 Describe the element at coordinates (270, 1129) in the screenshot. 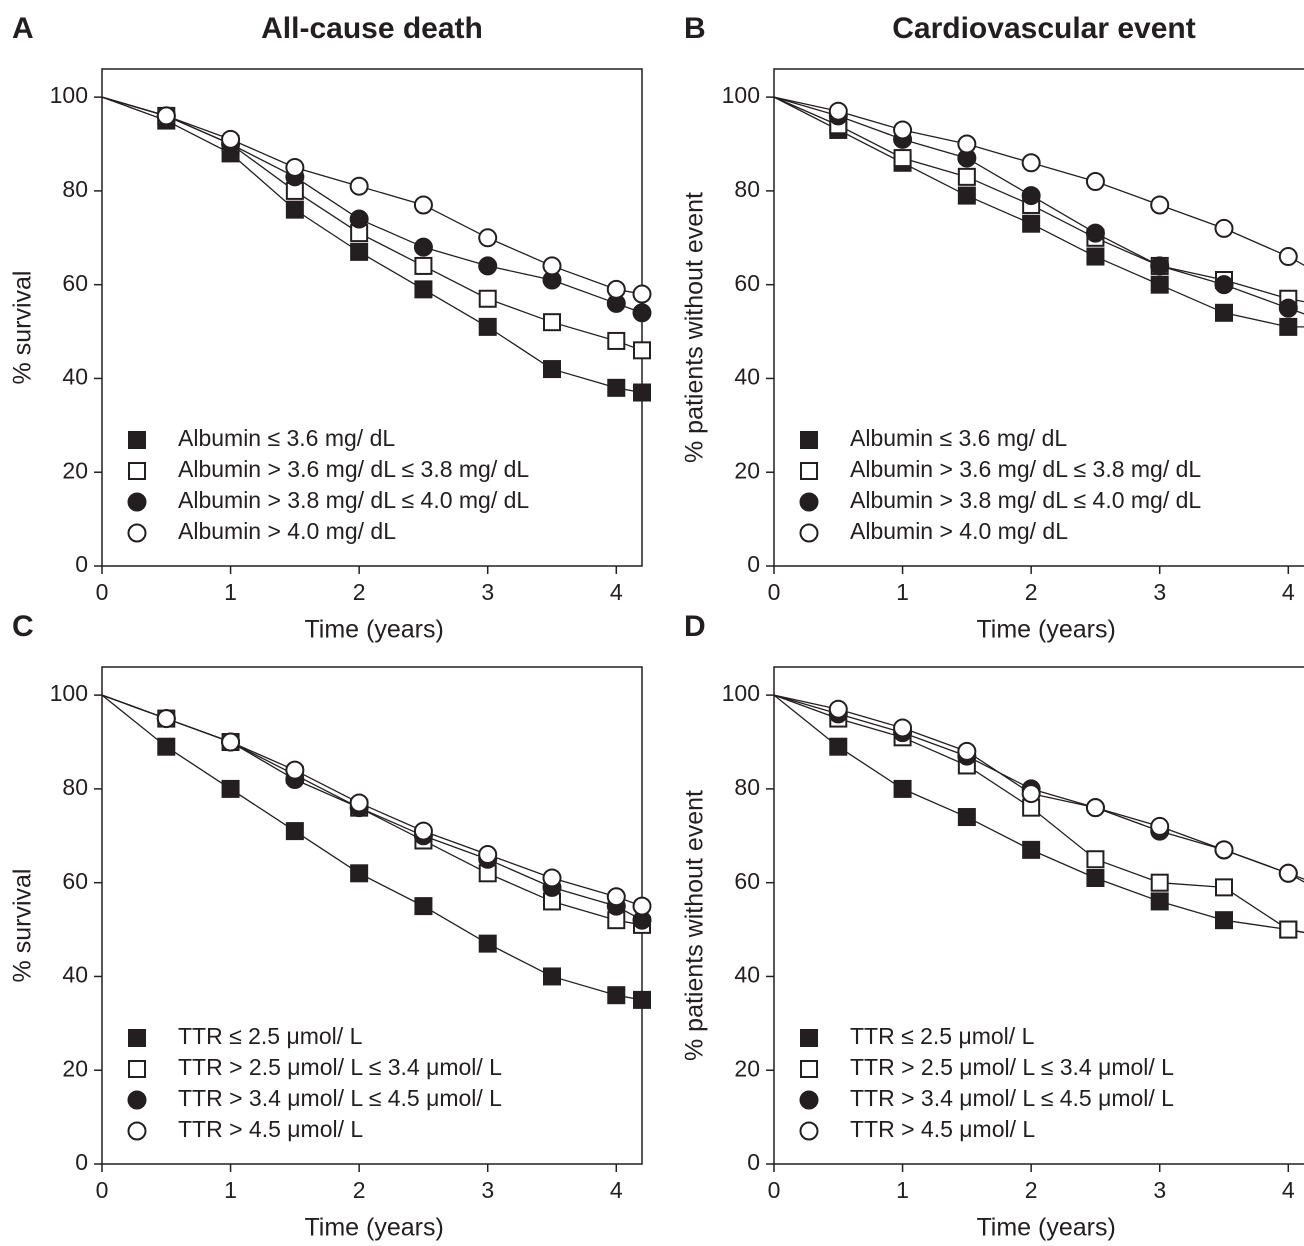

I see `legend-label: TTR > 4.5 μmol/ L` at that location.